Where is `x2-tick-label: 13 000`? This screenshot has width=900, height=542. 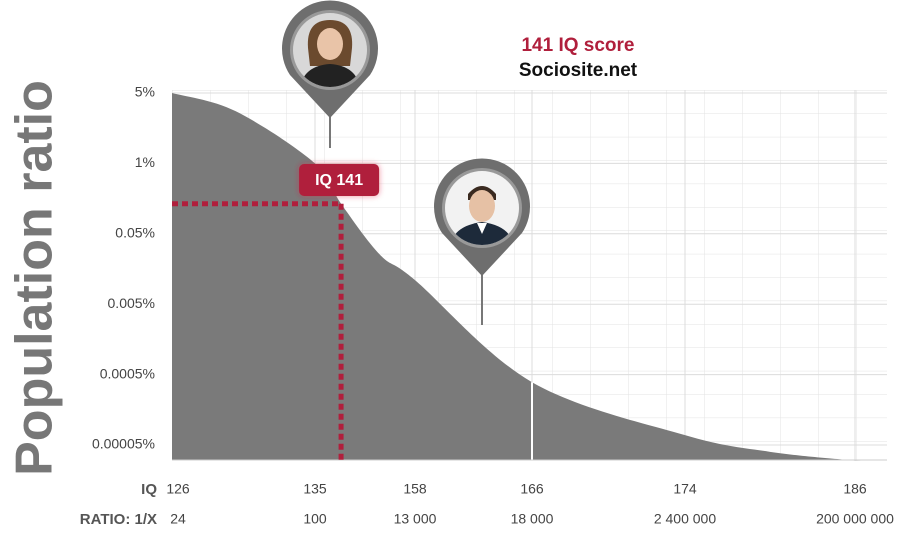
x2-tick-label: 13 000 is located at coordinates (415, 519).